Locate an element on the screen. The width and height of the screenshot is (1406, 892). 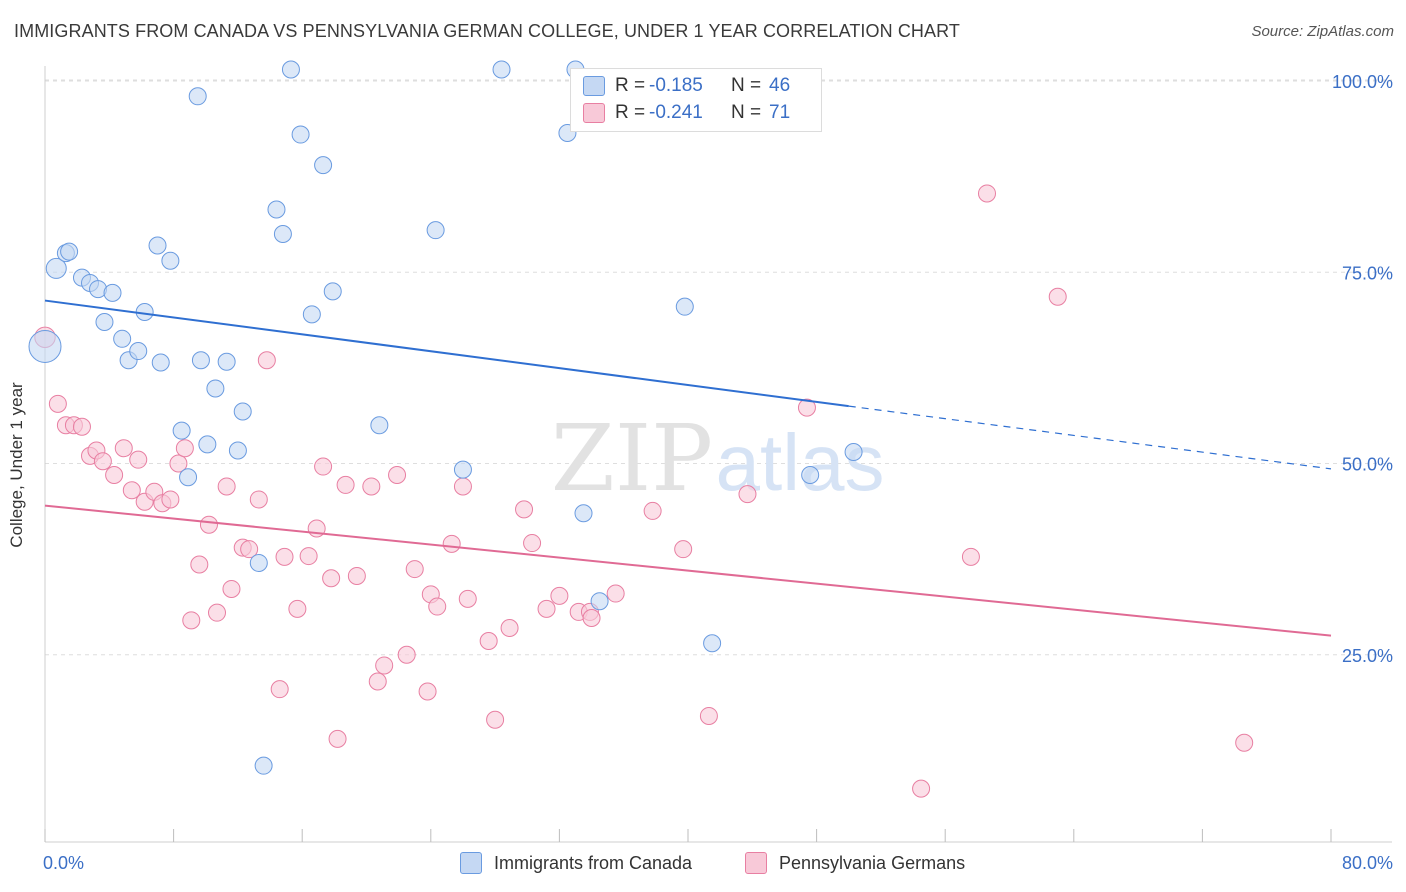
legend-item-pagerman: Pennsylvania Germans is located at coordinates (855, 863).